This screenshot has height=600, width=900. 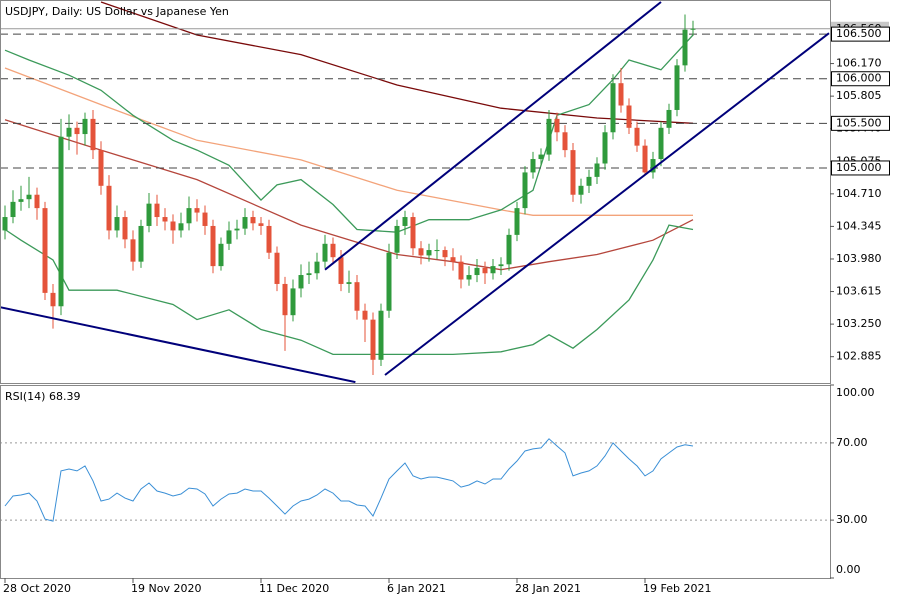 I want to click on y-tick-label: 102.885, so click(x=859, y=356).